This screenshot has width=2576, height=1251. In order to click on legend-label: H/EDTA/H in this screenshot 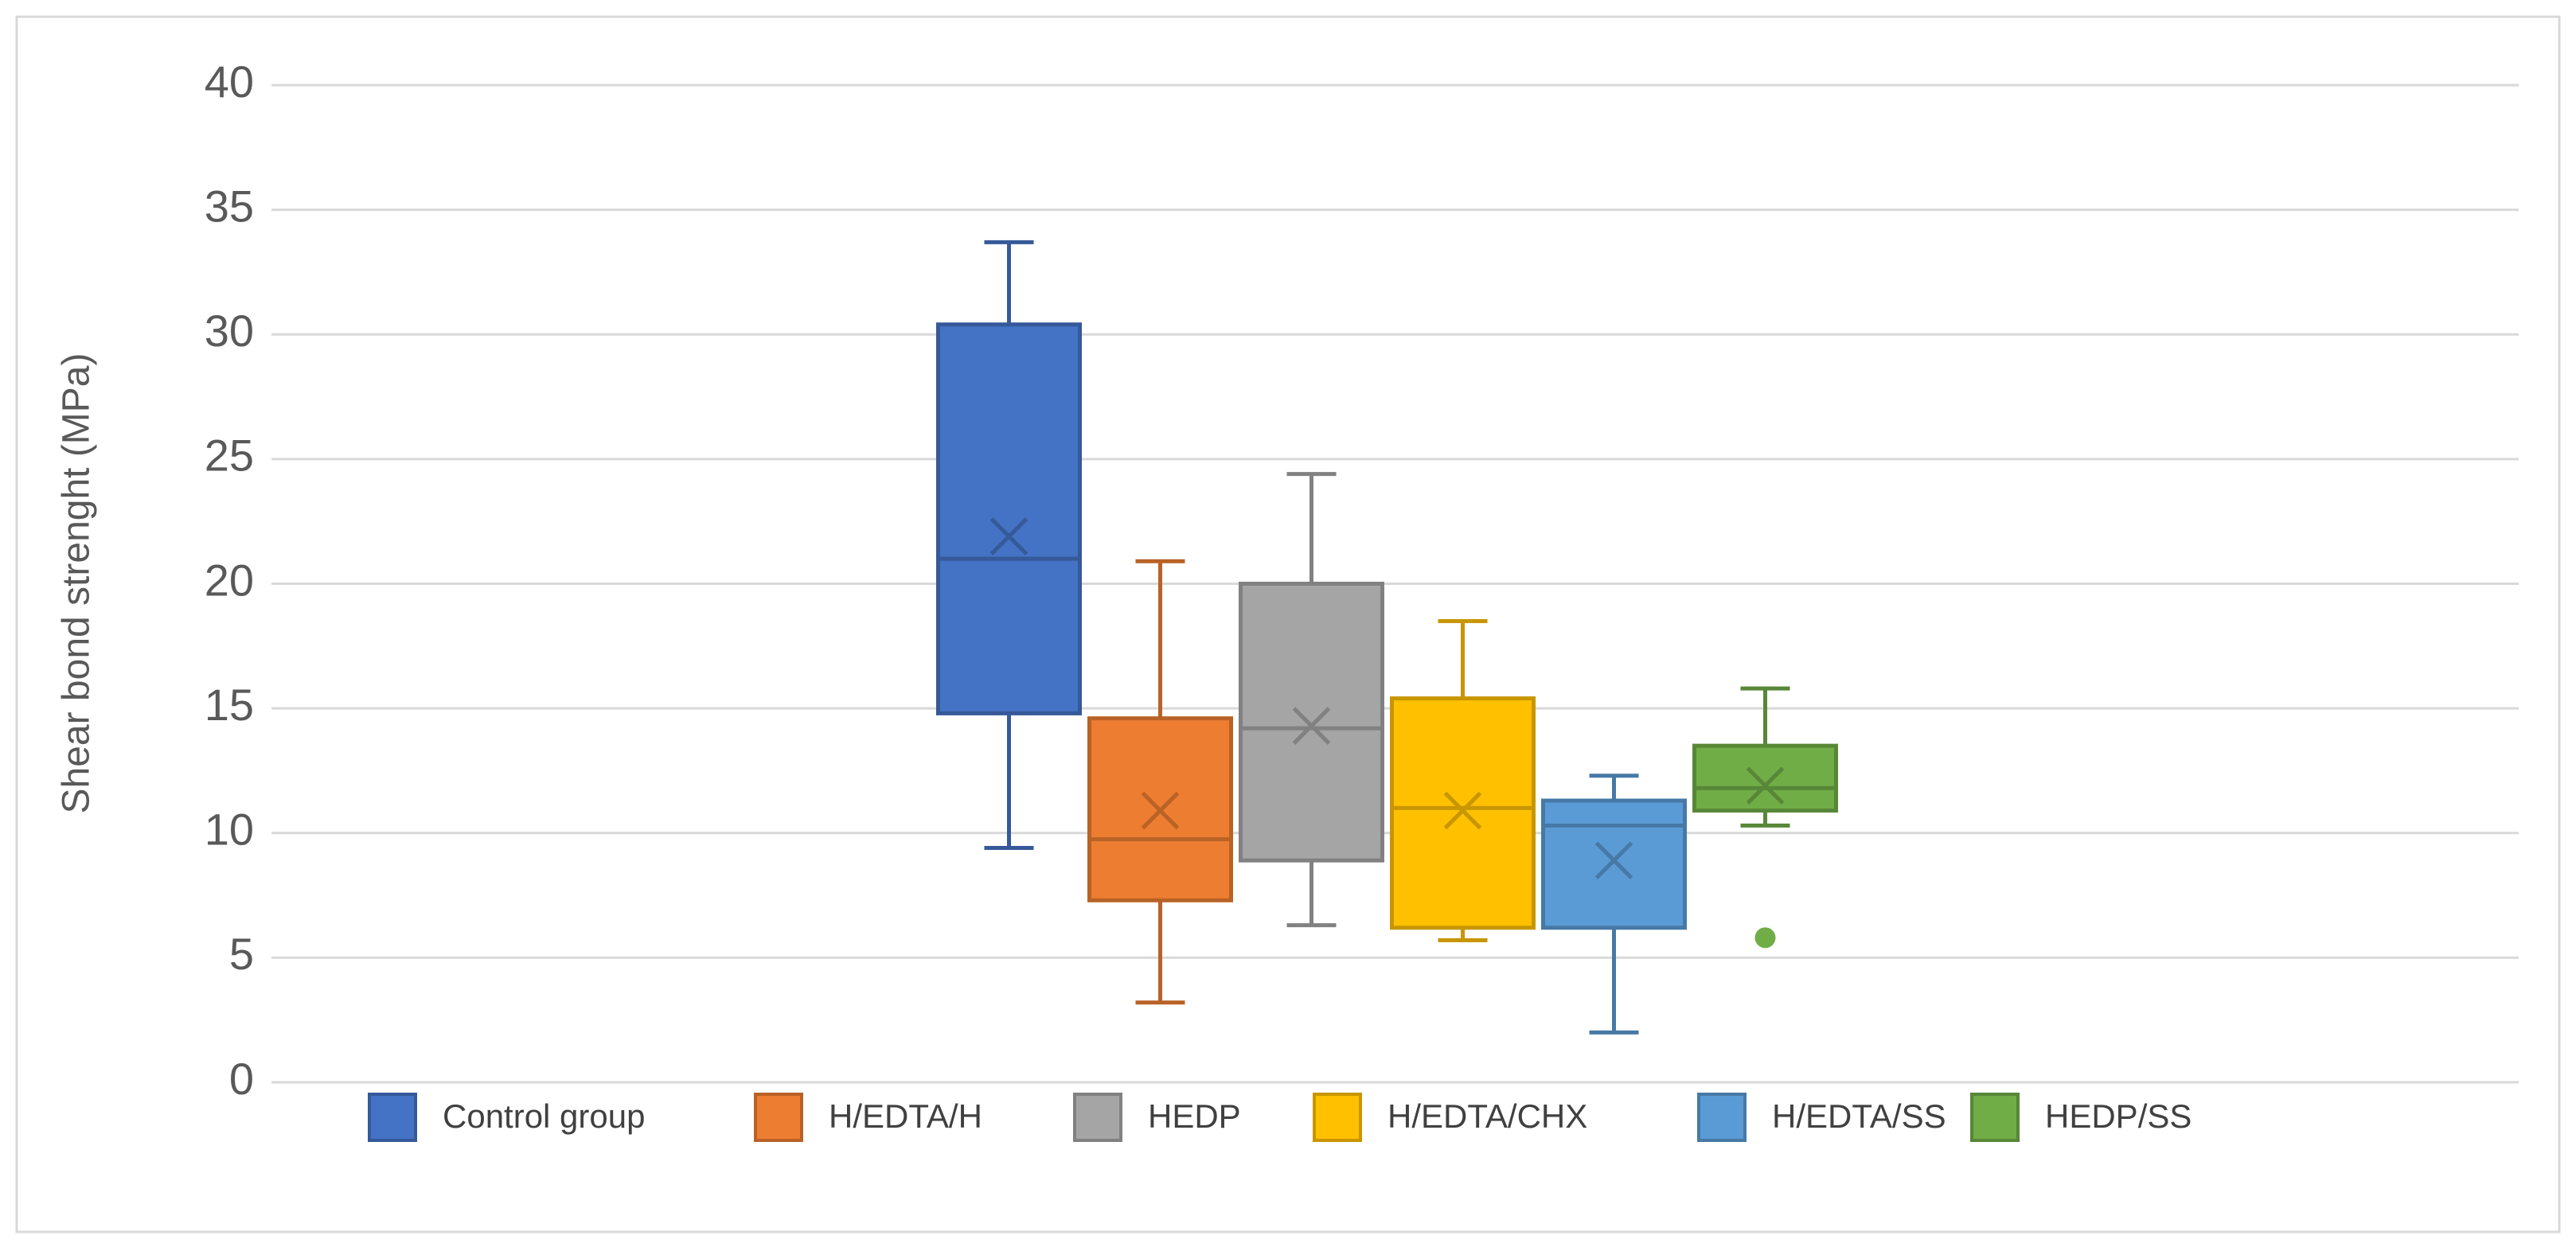, I will do `click(905, 1116)`.